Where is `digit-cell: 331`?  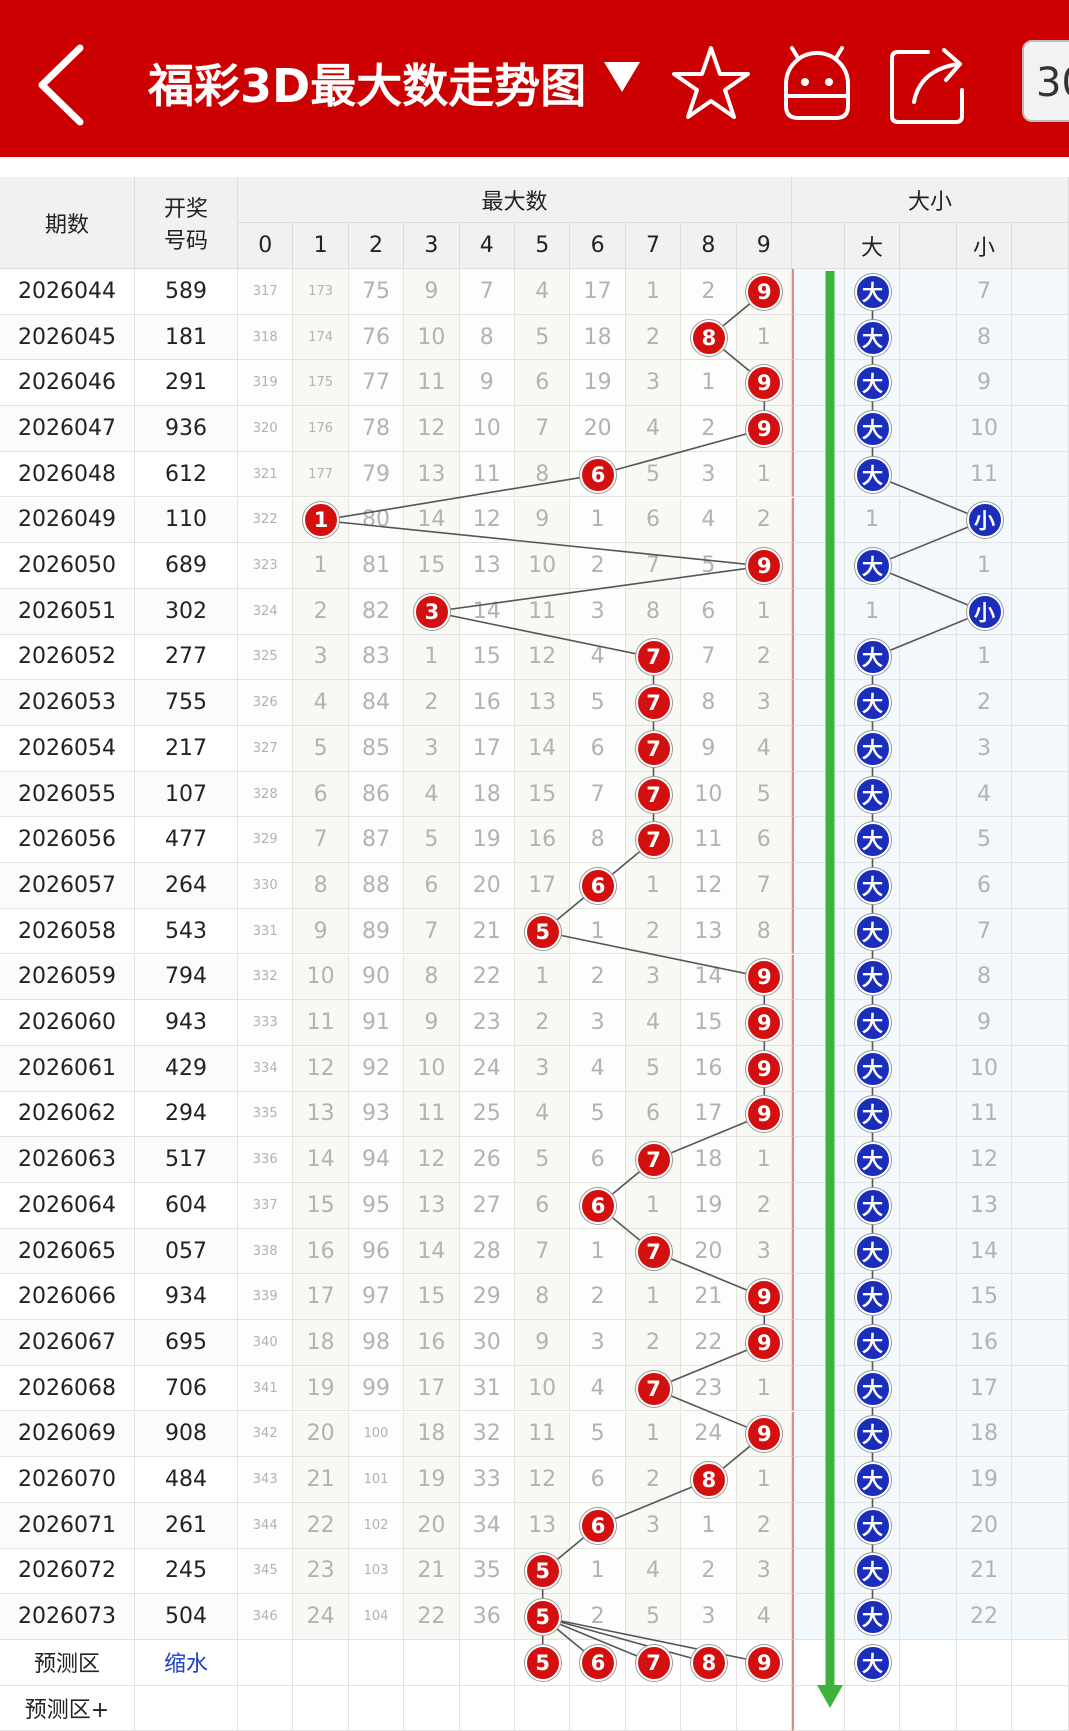
digit-cell: 331 is located at coordinates (266, 931).